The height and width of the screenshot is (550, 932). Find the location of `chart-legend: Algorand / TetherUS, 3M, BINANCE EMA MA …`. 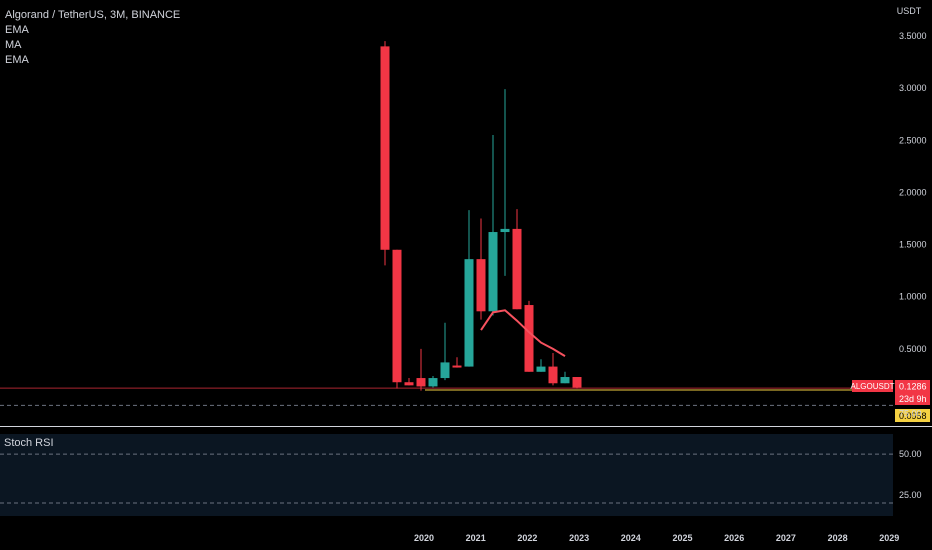

chart-legend: Algorand / TetherUS, 3M, BINANCE EMA MA … is located at coordinates (92, 38).